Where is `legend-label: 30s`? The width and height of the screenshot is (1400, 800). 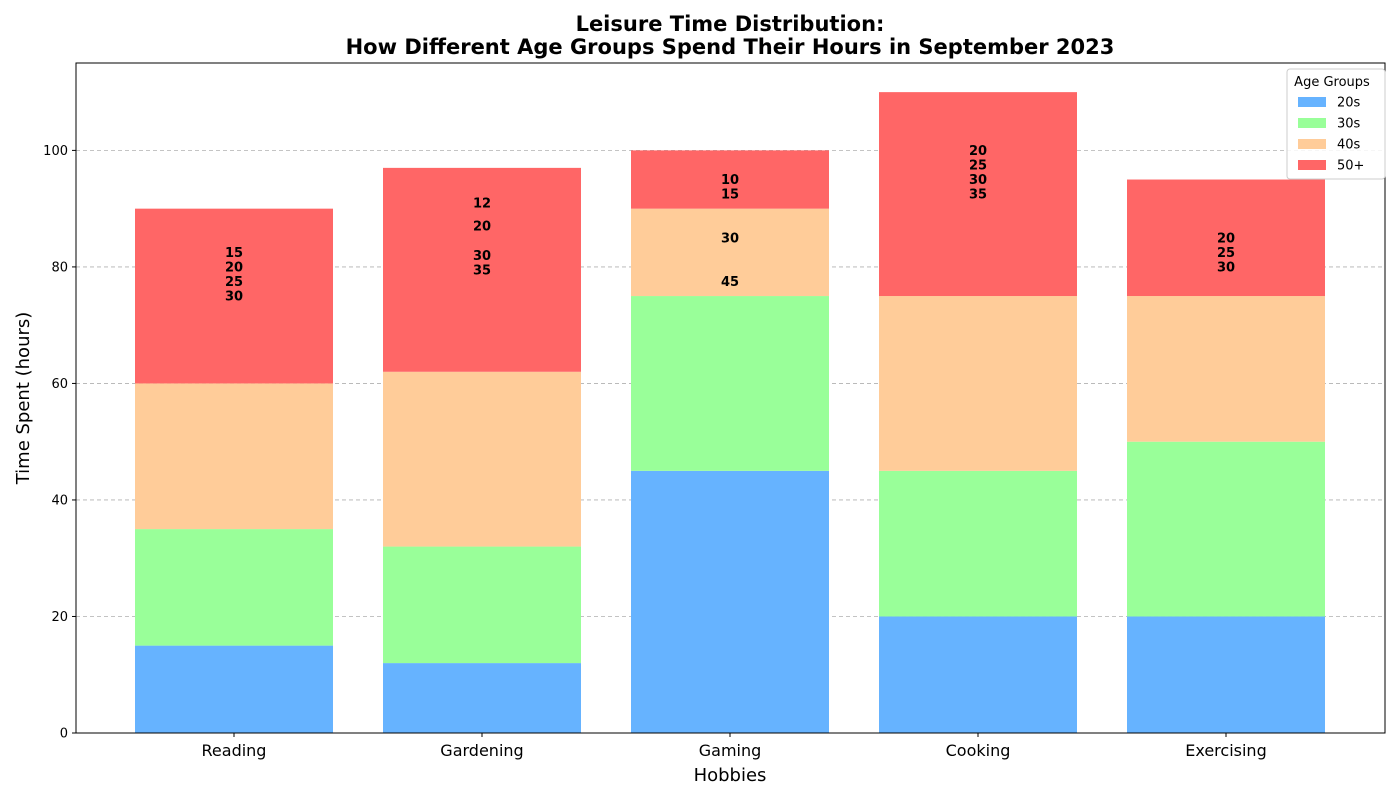
legend-label: 30s is located at coordinates (1349, 124).